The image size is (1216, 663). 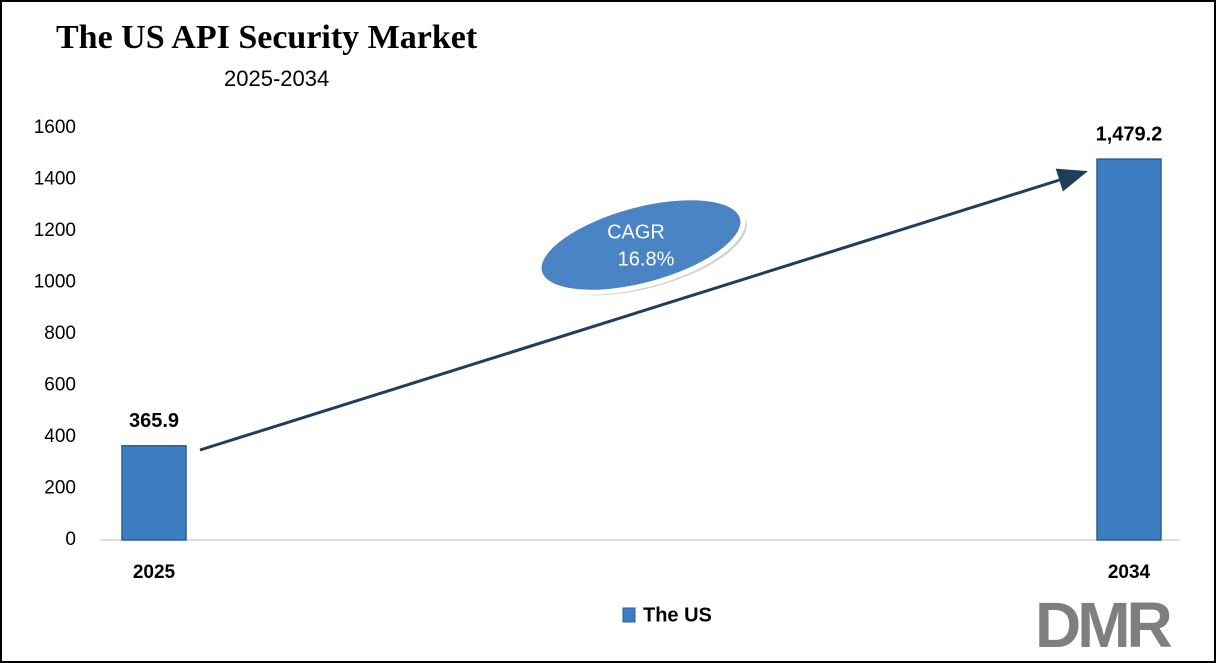 What do you see at coordinates (677, 615) in the screenshot?
I see `legend-label: The US` at bounding box center [677, 615].